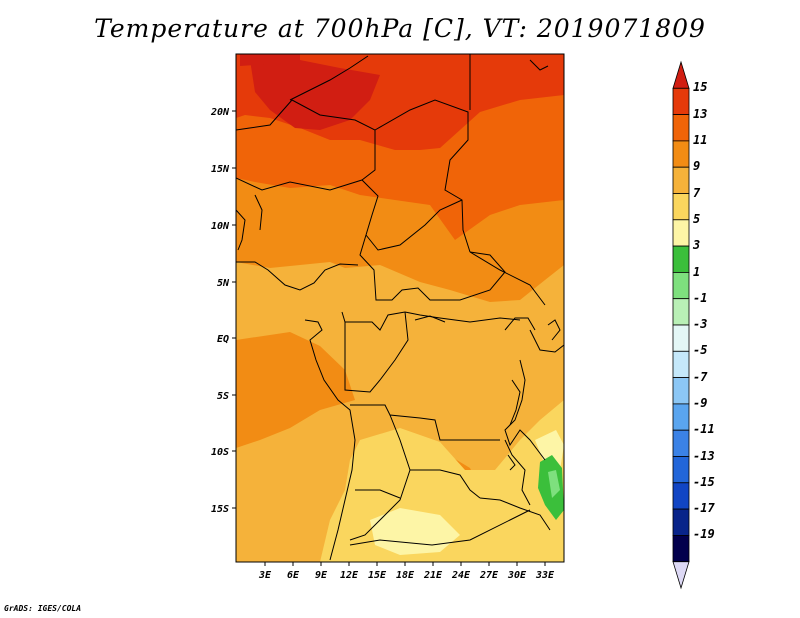  What do you see at coordinates (696, 219) in the screenshot?
I see `colorbar-label: 5` at bounding box center [696, 219].